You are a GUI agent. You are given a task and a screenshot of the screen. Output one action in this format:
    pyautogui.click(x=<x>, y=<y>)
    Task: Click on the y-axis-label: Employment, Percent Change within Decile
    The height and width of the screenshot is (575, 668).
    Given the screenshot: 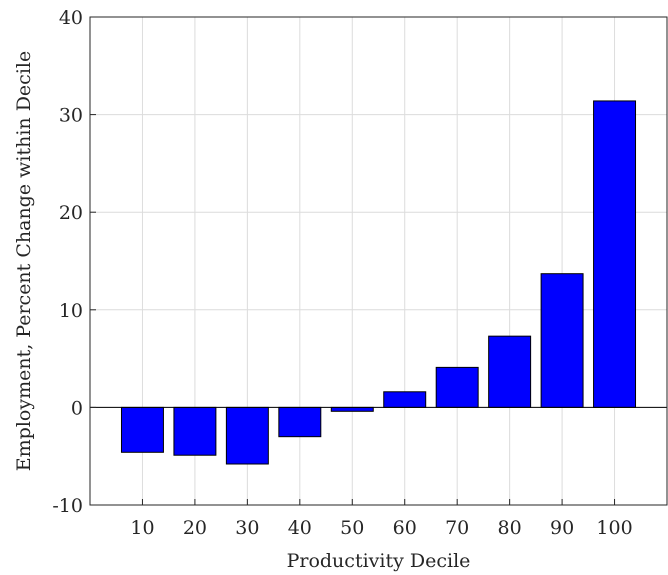 What is the action you would take?
    pyautogui.click(x=24, y=261)
    